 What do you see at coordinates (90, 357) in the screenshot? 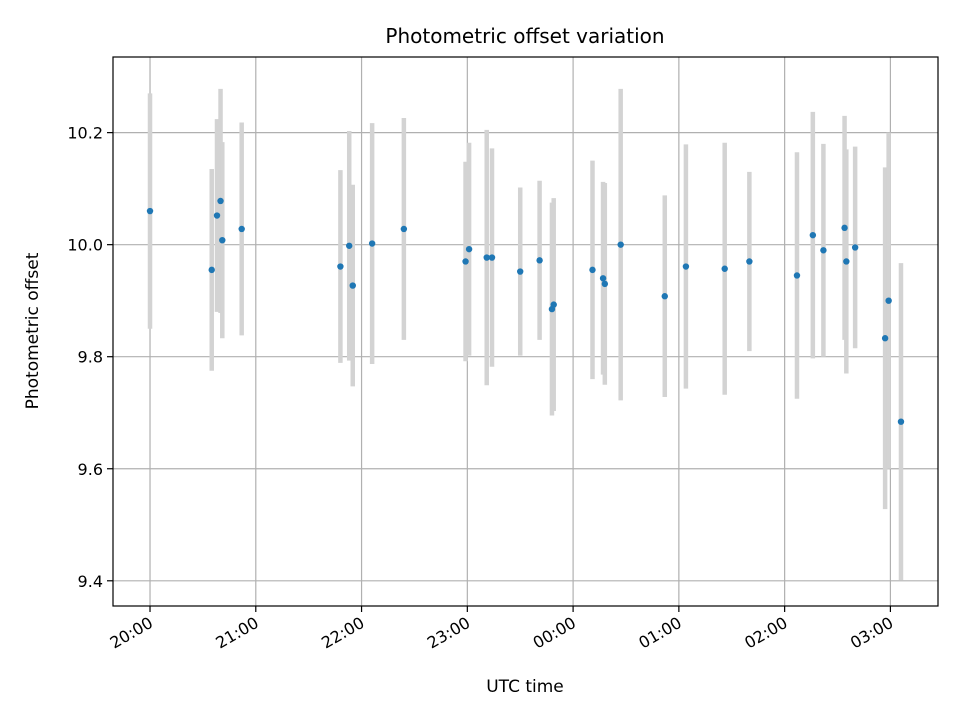
I see `y-tick-label: 9.8` at bounding box center [90, 357].